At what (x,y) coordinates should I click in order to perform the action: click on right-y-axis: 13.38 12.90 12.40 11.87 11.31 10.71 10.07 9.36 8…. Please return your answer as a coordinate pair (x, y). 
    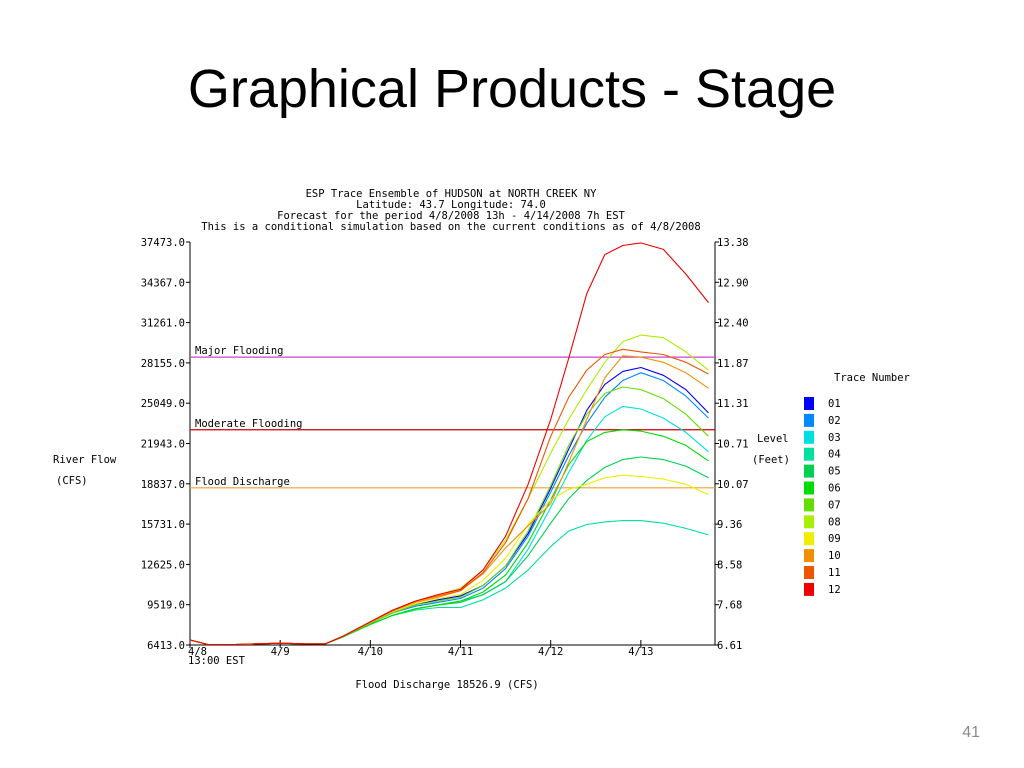
    Looking at the image, I should click on (732, 444).